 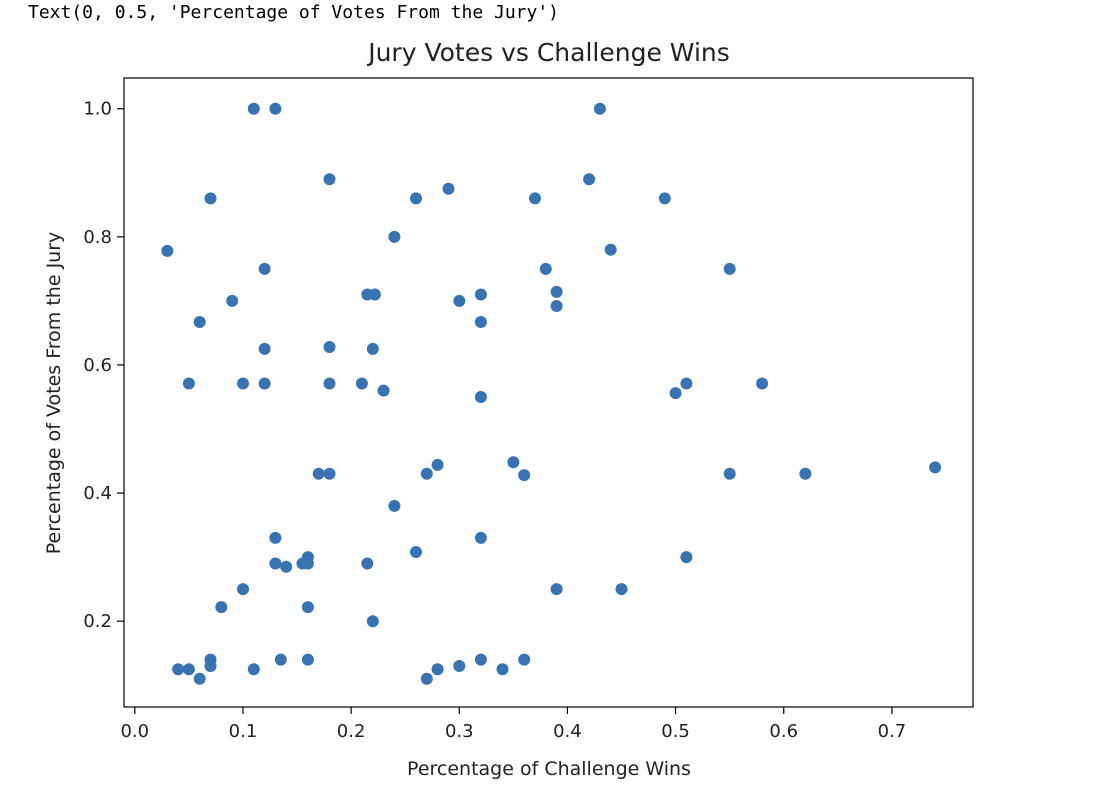 I want to click on x-axis-label: Percentage of Challenge Wins, so click(x=549, y=769).